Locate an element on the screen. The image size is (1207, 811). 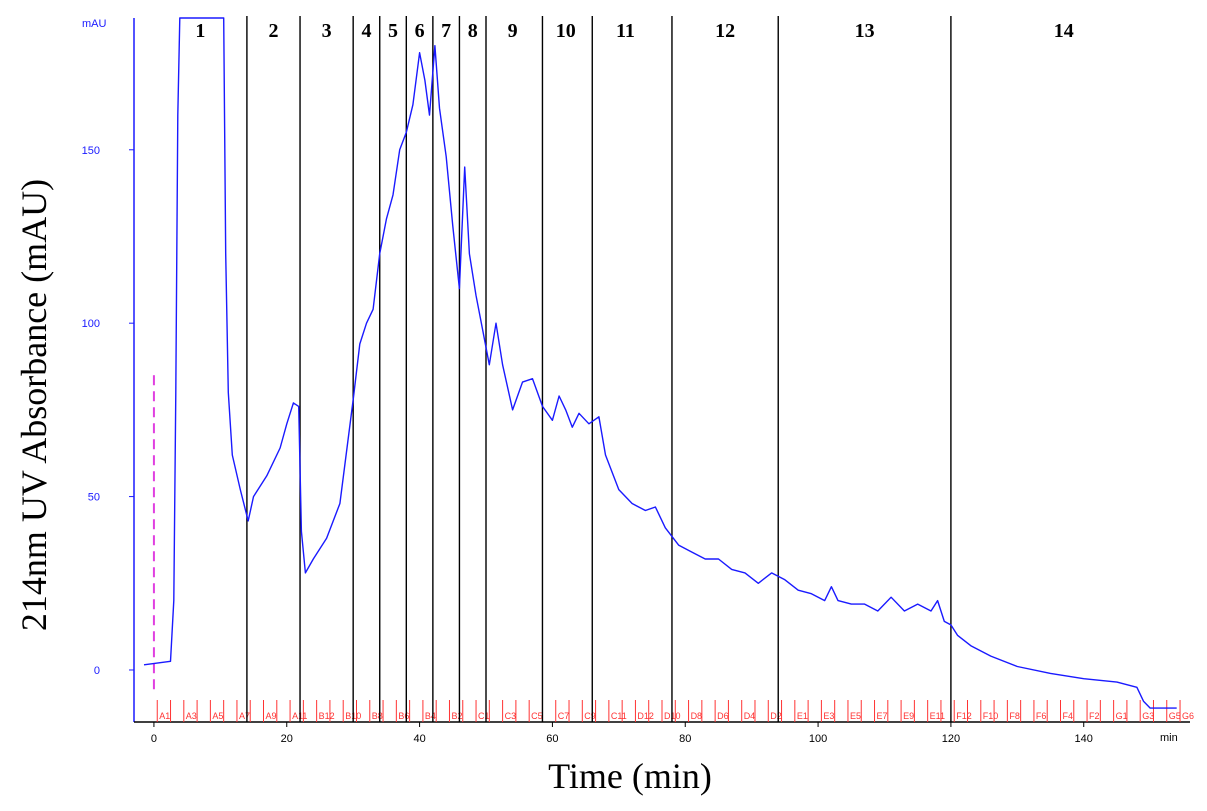
fraction-number-label: 10 is located at coordinates (566, 31).